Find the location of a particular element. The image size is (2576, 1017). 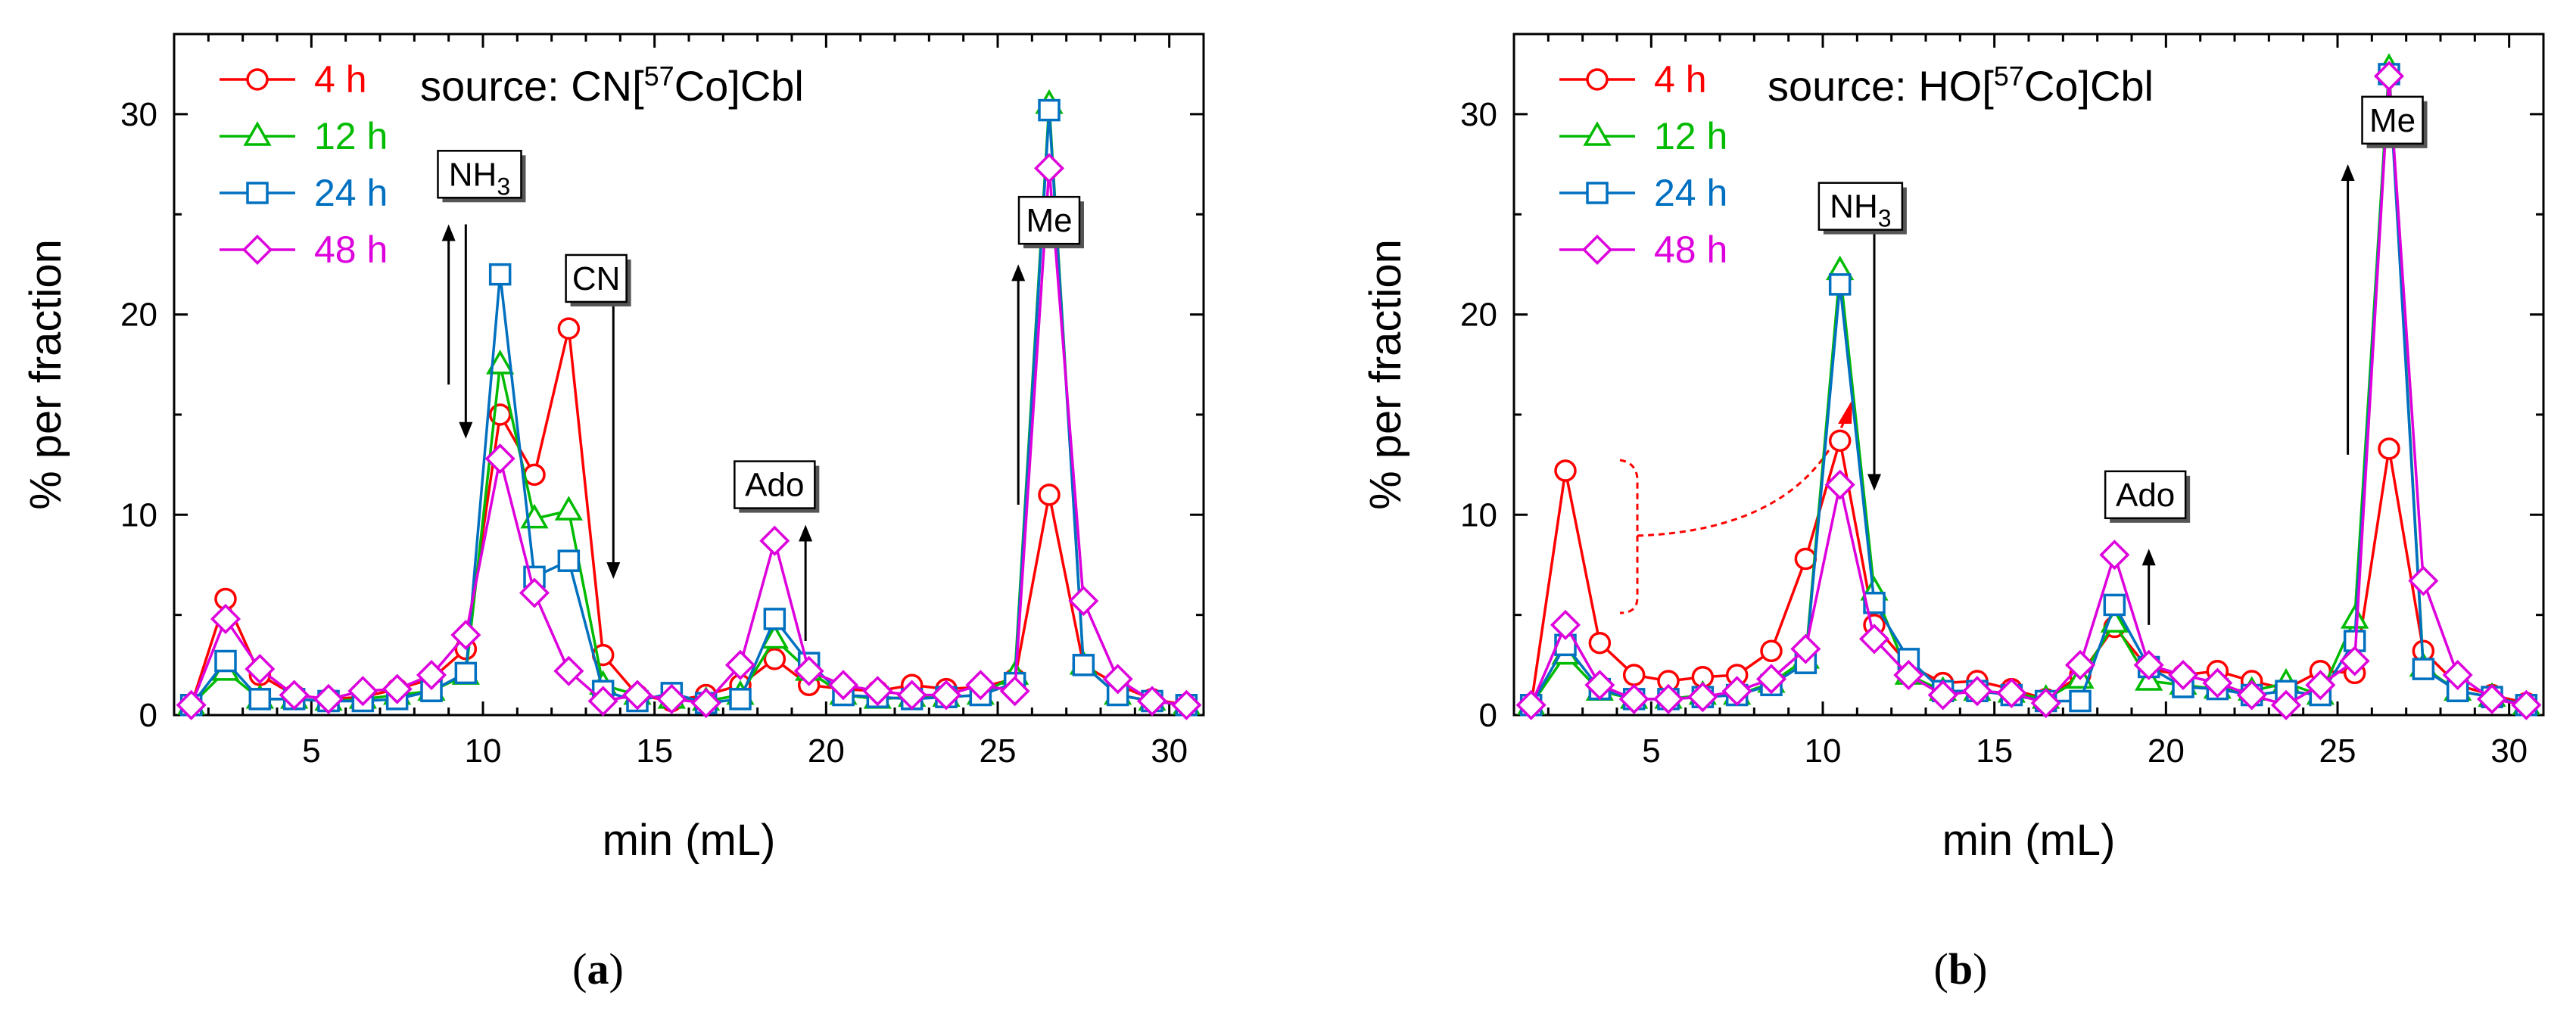

legend-label: 4 h is located at coordinates (340, 79).